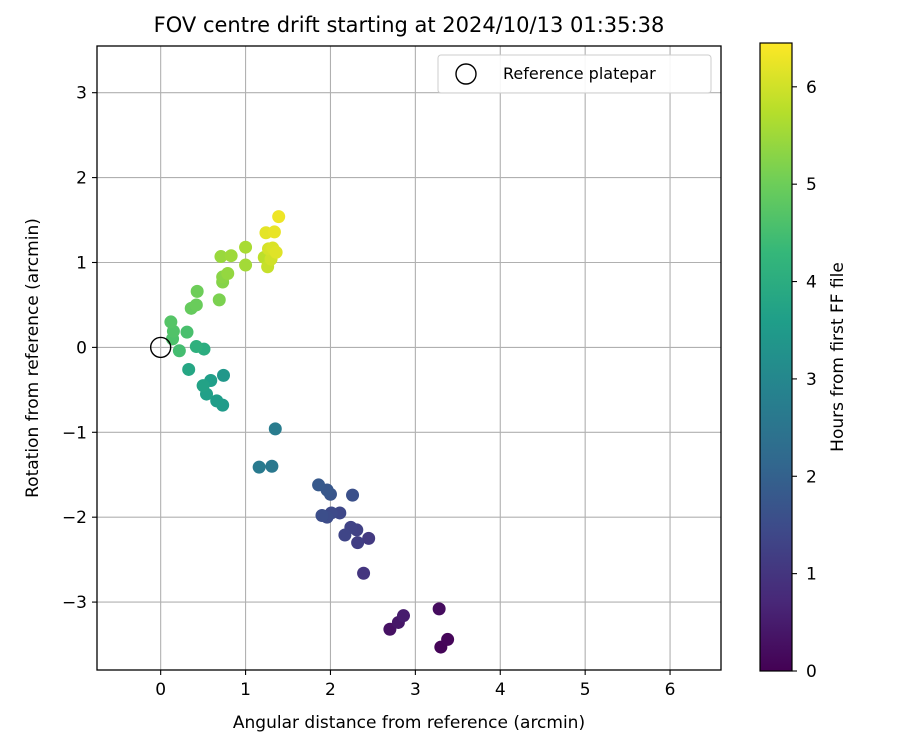 The image size is (900, 754). I want to click on colorbar-tick-label: 3, so click(811, 380).